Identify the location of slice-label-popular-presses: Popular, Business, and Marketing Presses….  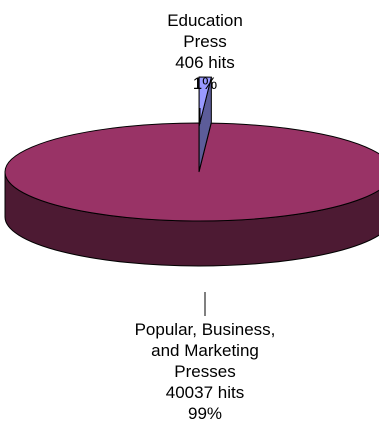
(205, 371).